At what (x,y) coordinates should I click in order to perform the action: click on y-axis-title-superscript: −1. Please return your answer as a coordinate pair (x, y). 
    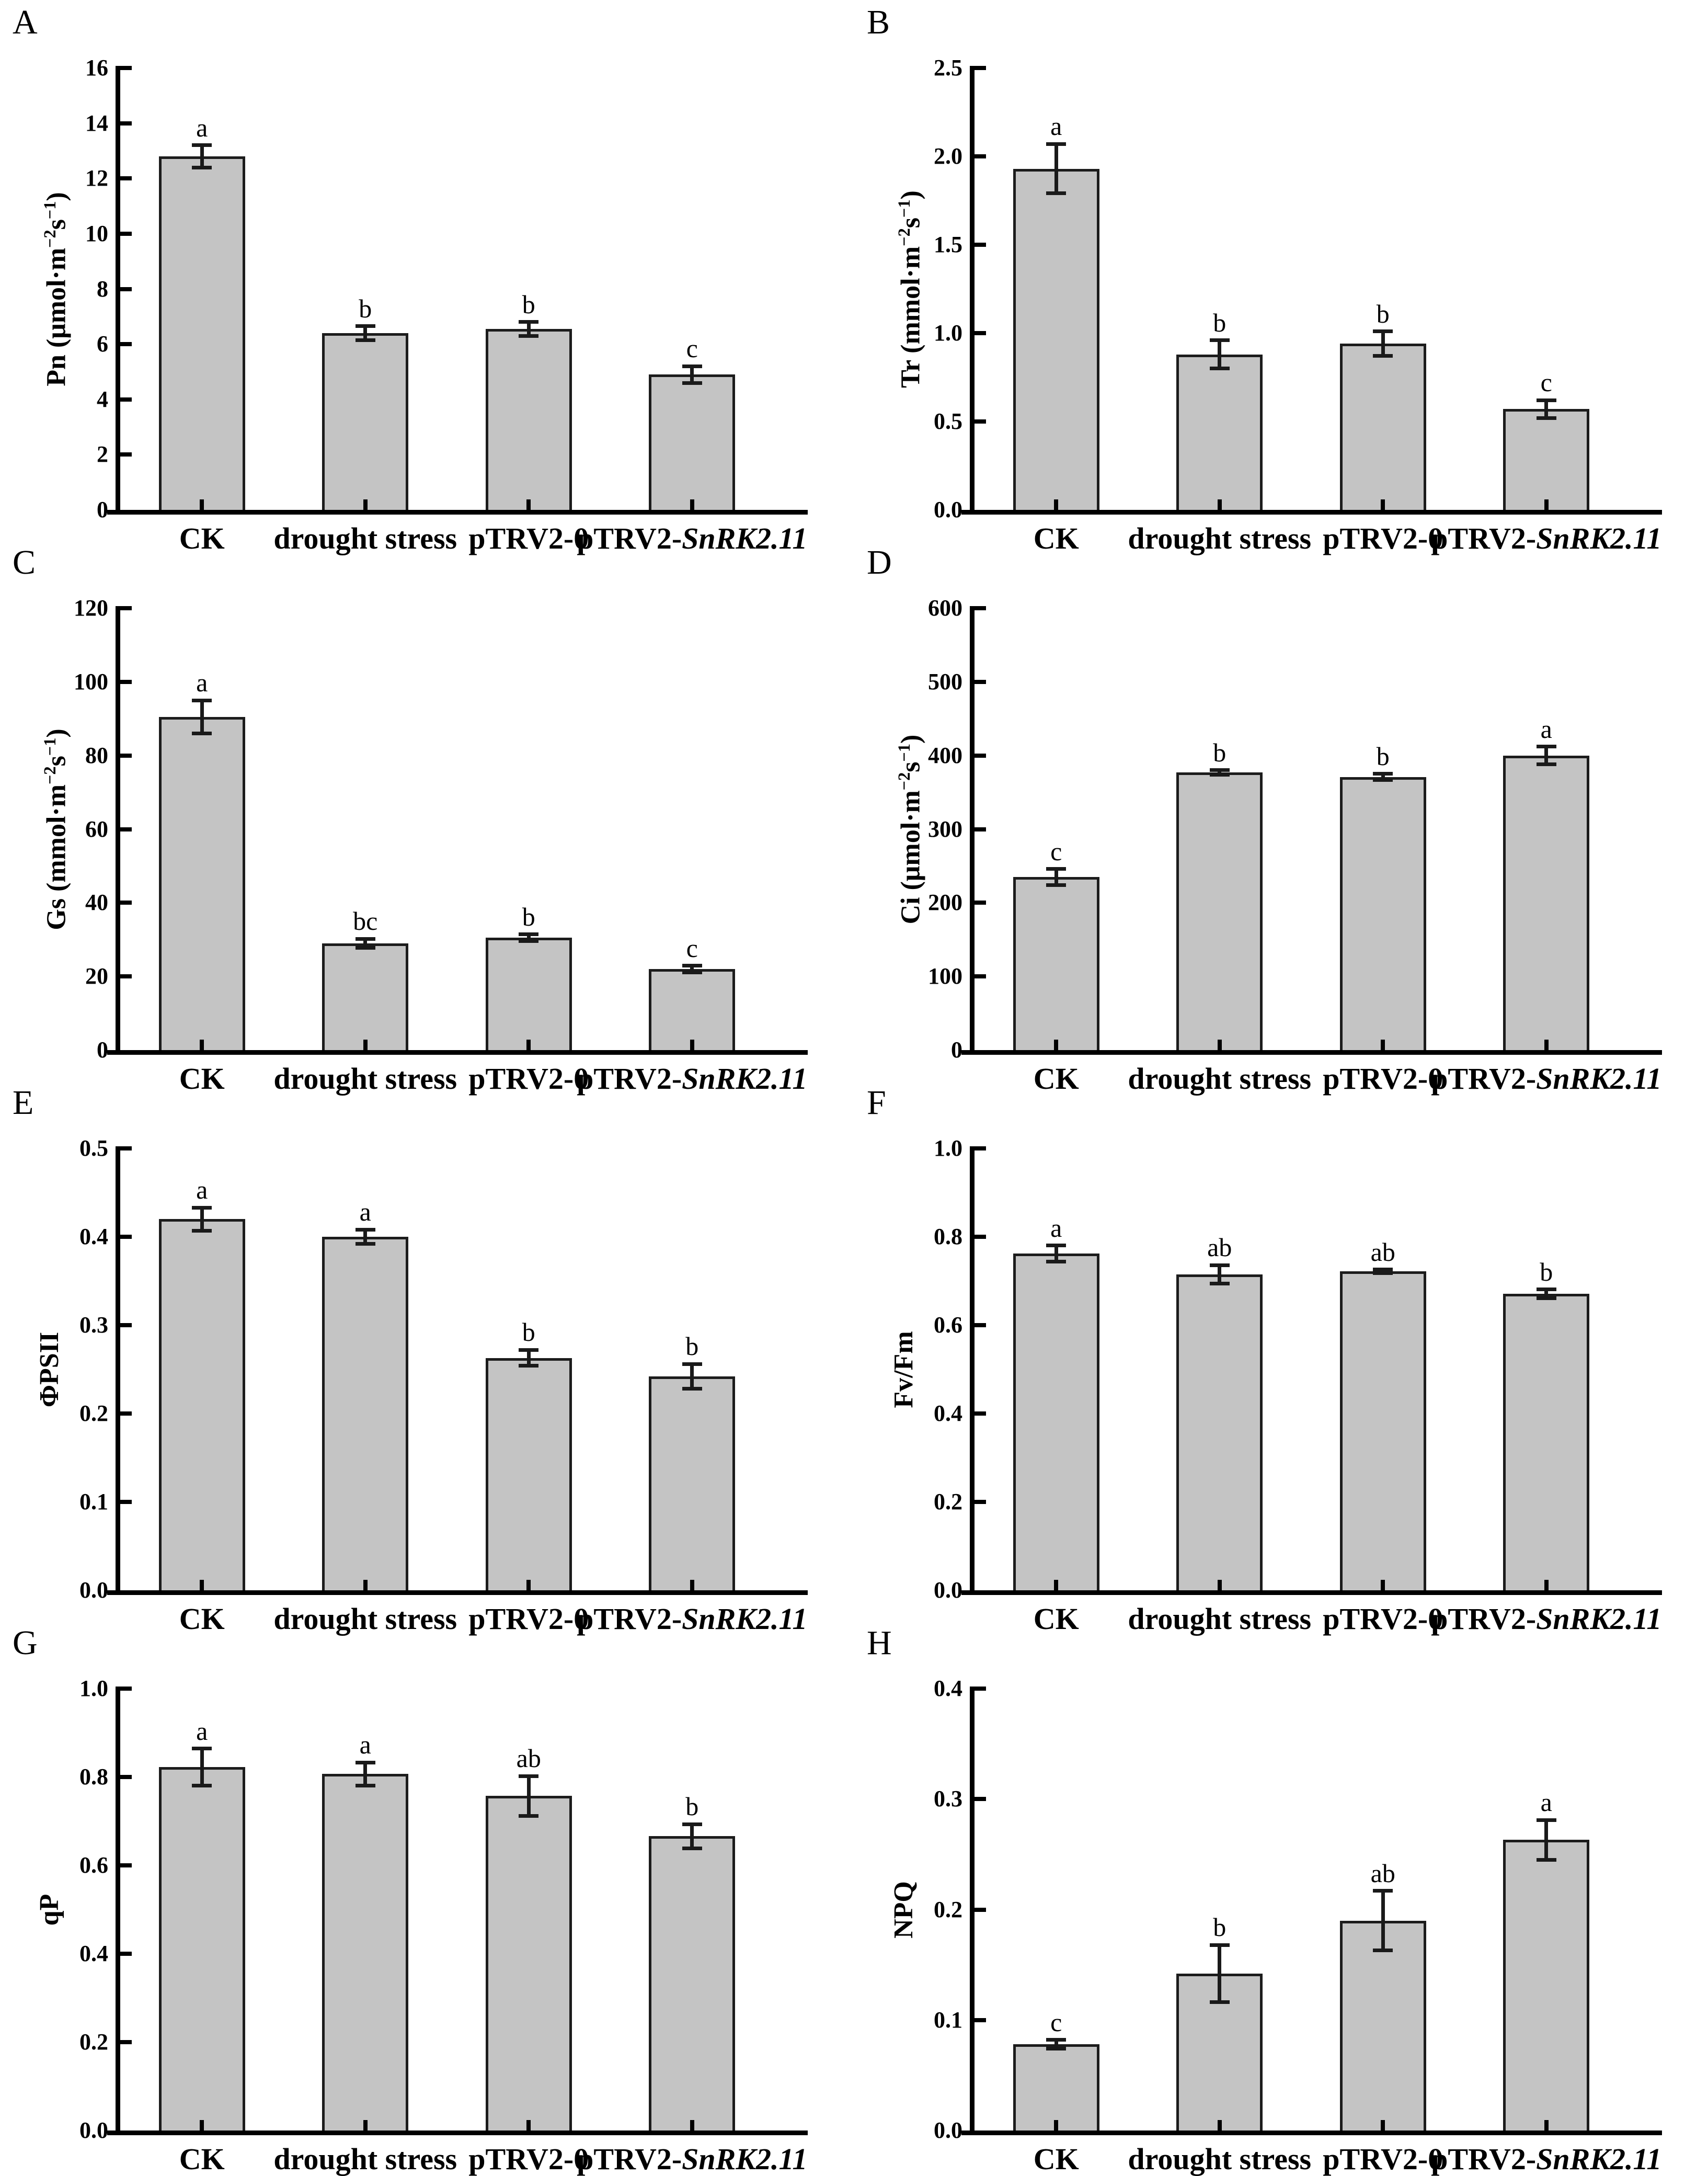
    Looking at the image, I should click on (904, 208).